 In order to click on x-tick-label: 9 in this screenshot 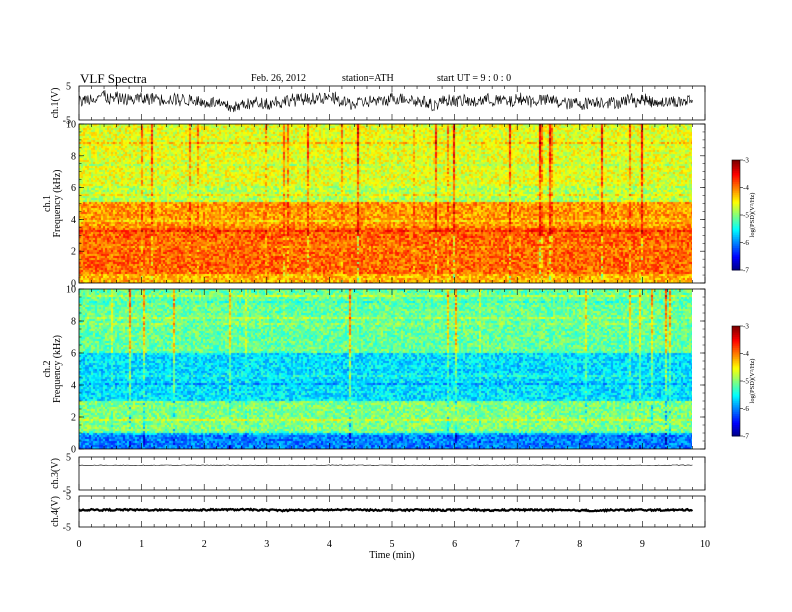, I will do `click(642, 544)`.